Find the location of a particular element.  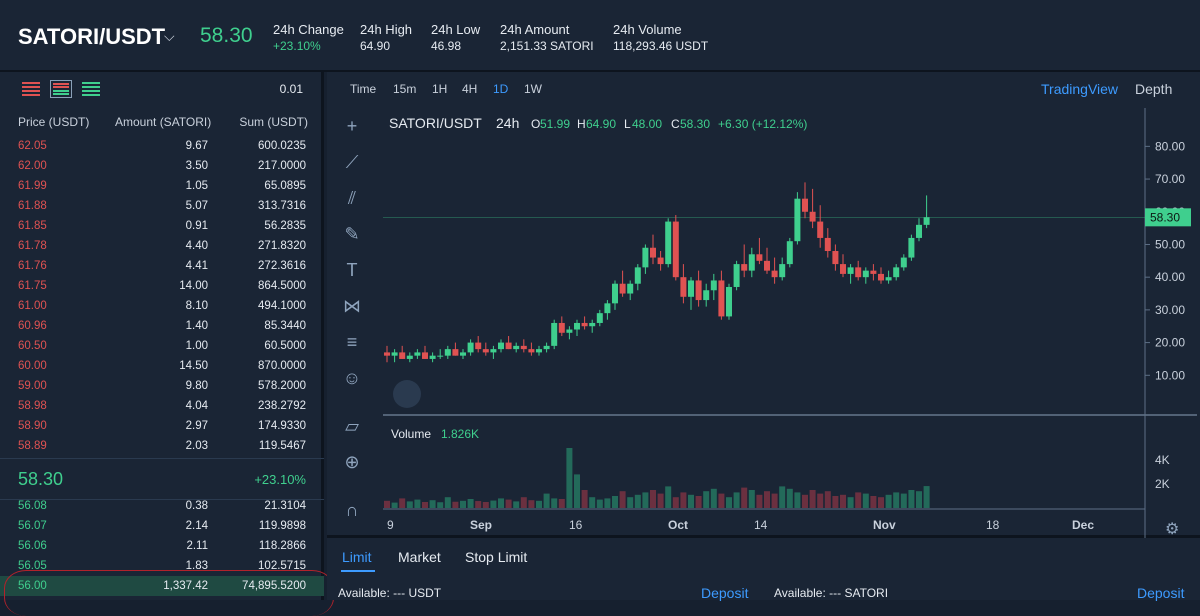

asks-only-icon is located at coordinates (31, 89).